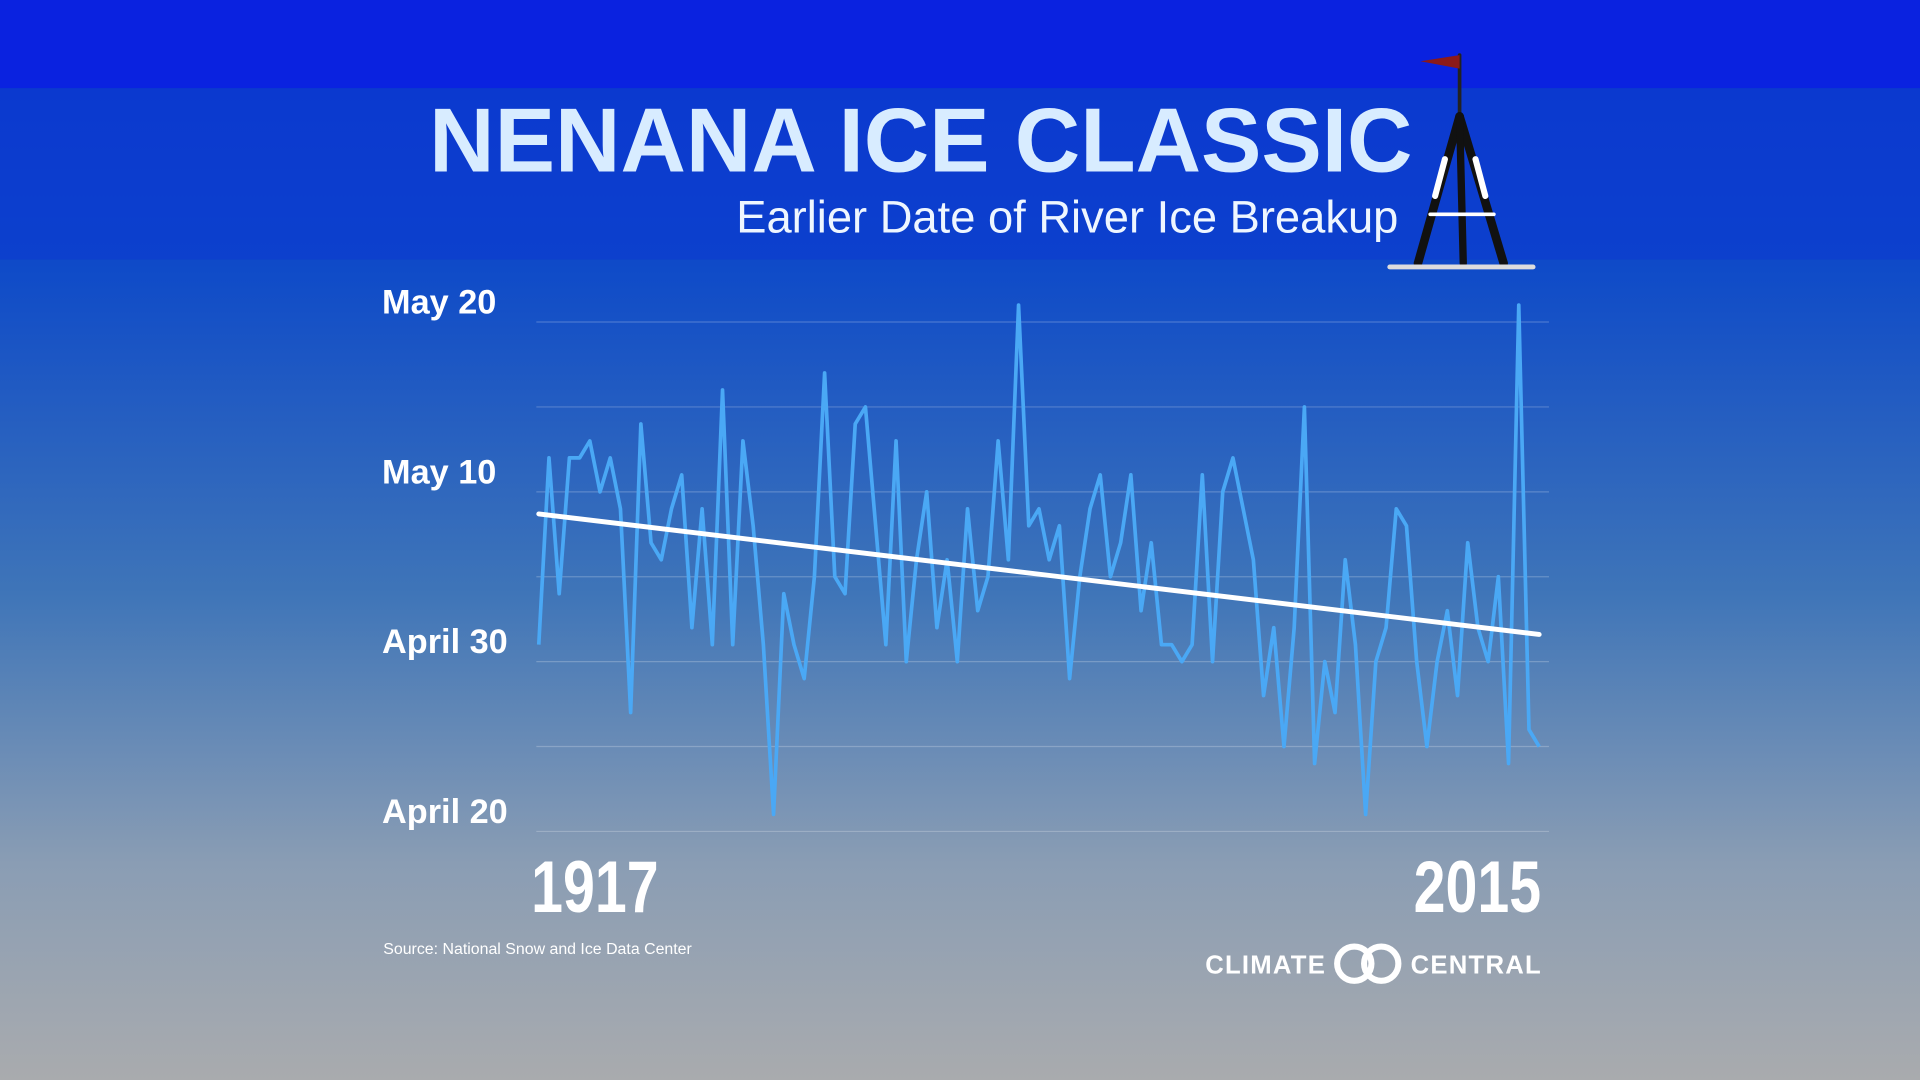  I want to click on logo: CLIMATE CENTRAL, so click(1373, 963).